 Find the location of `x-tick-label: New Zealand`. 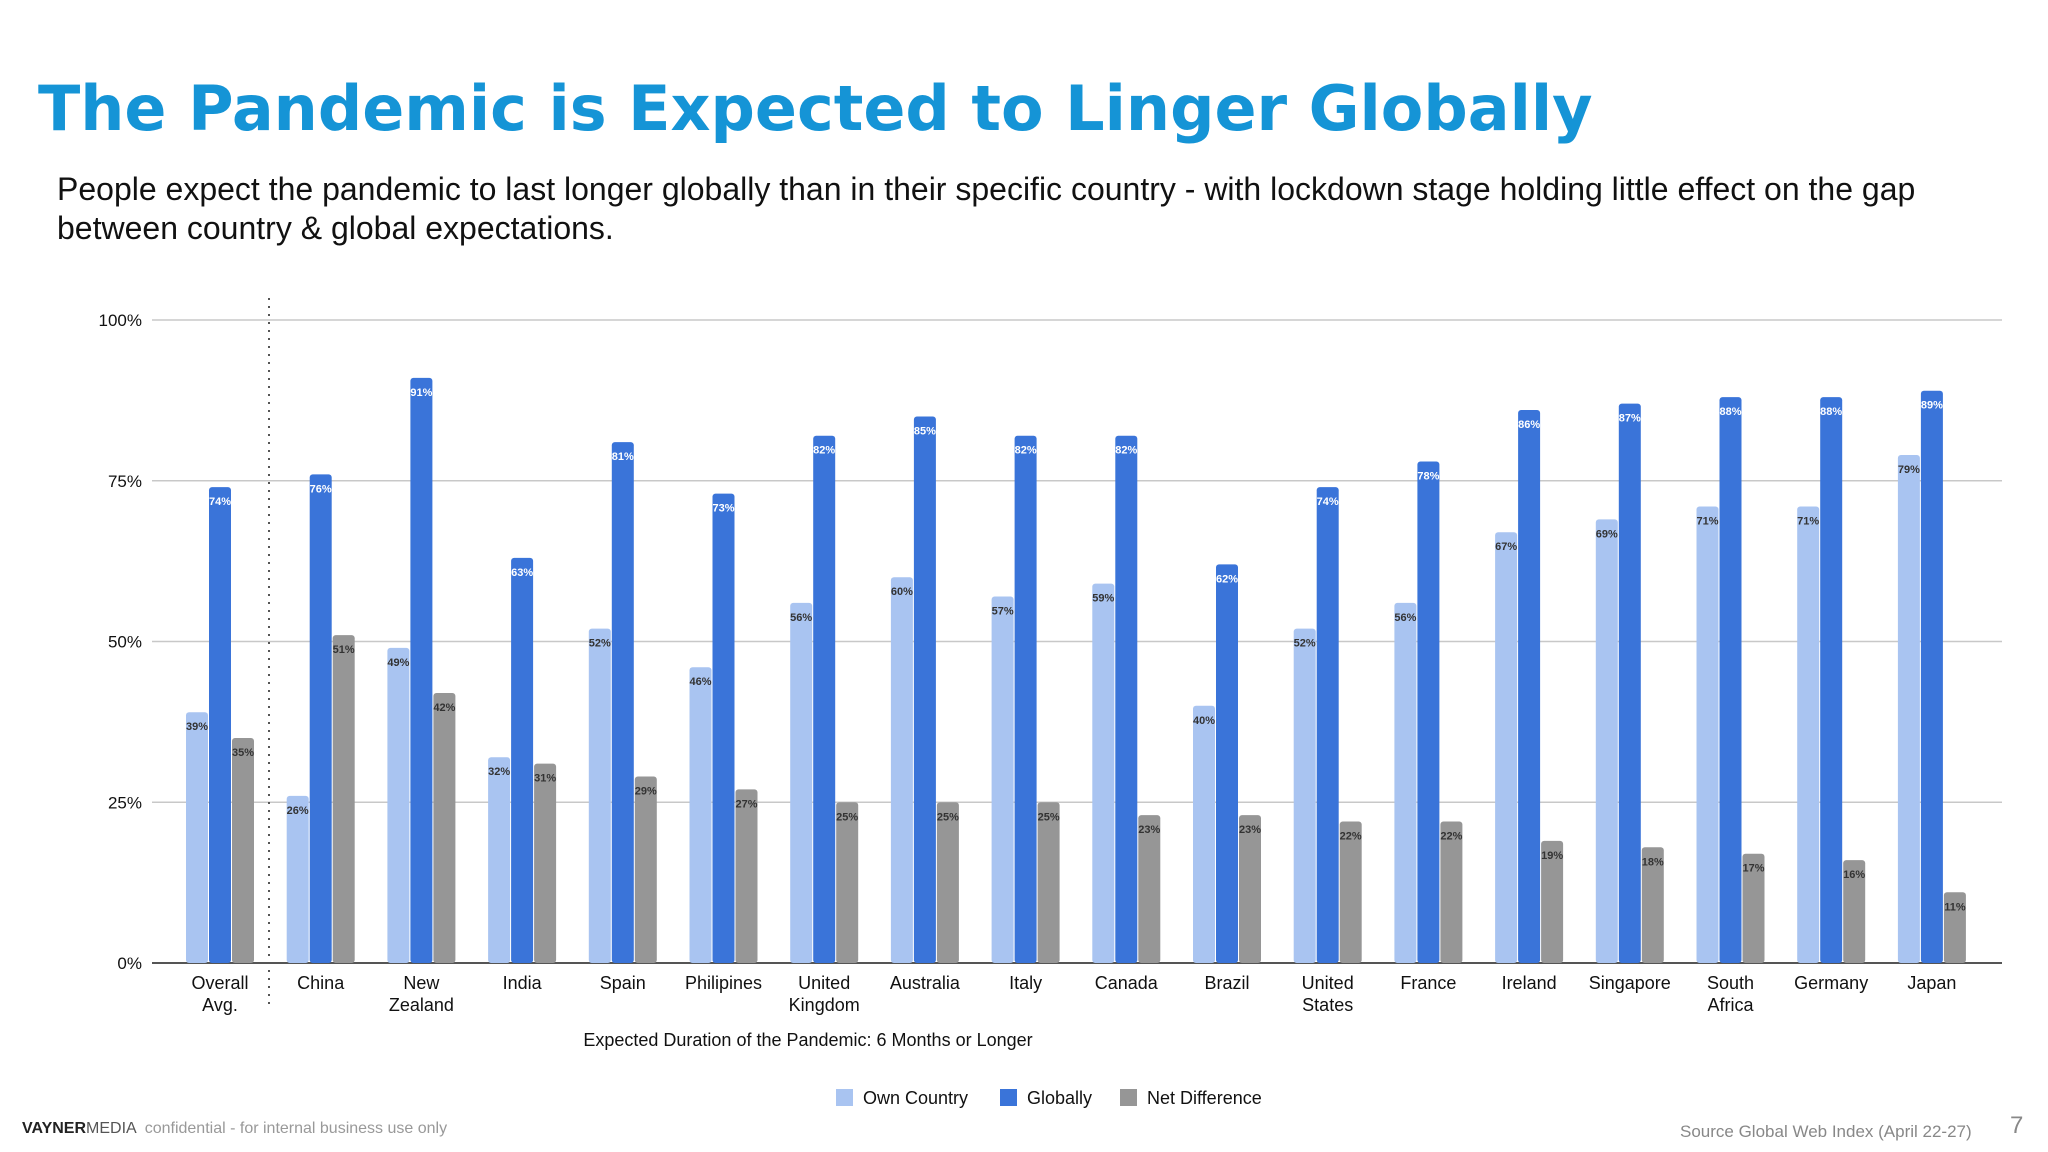

x-tick-label: New Zealand is located at coordinates (421, 994).